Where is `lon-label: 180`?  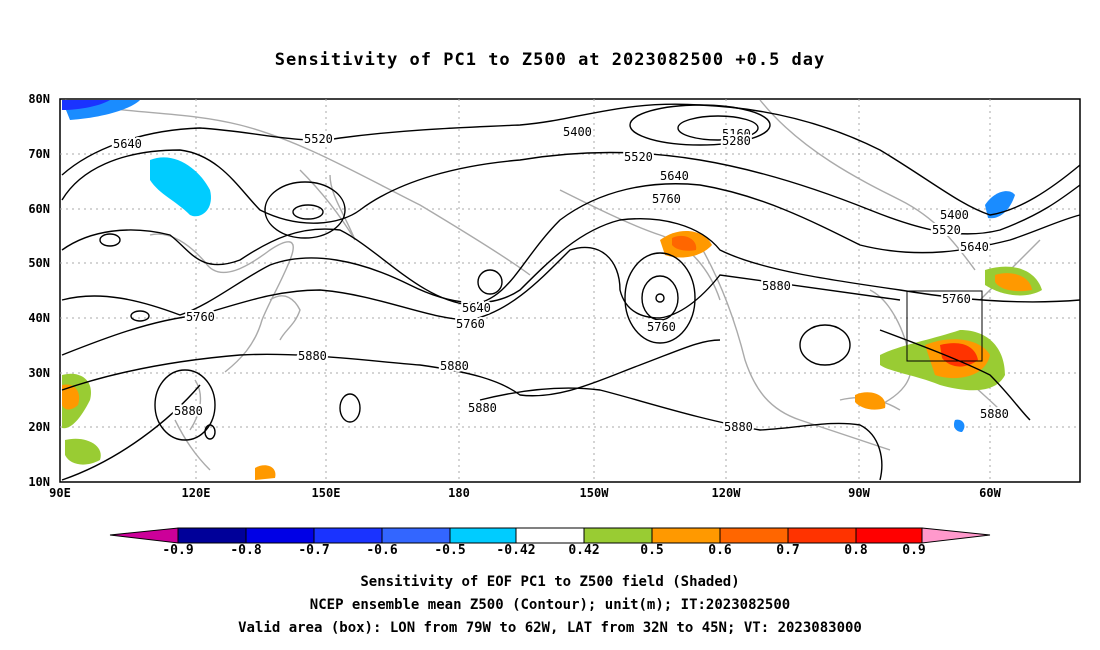
lon-label: 180 is located at coordinates (459, 493).